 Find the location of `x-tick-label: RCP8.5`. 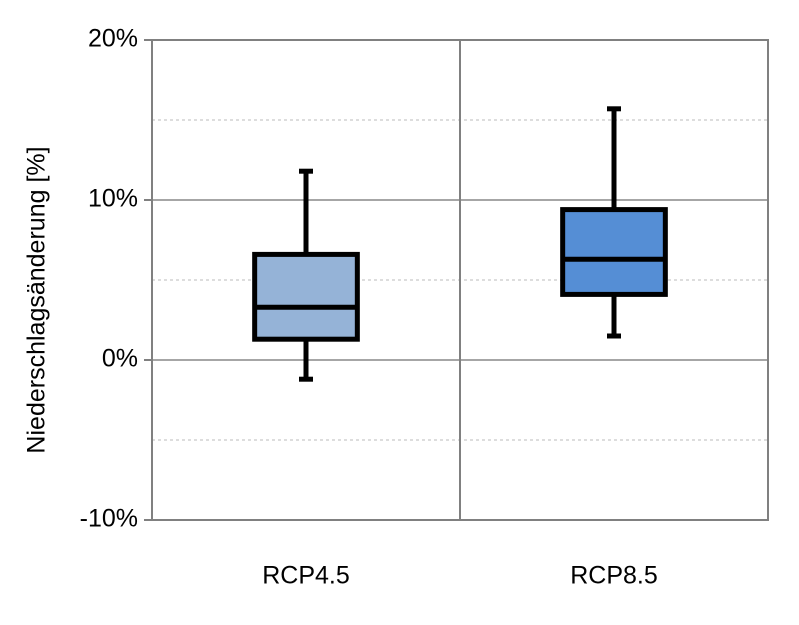

x-tick-label: RCP8.5 is located at coordinates (614, 576).